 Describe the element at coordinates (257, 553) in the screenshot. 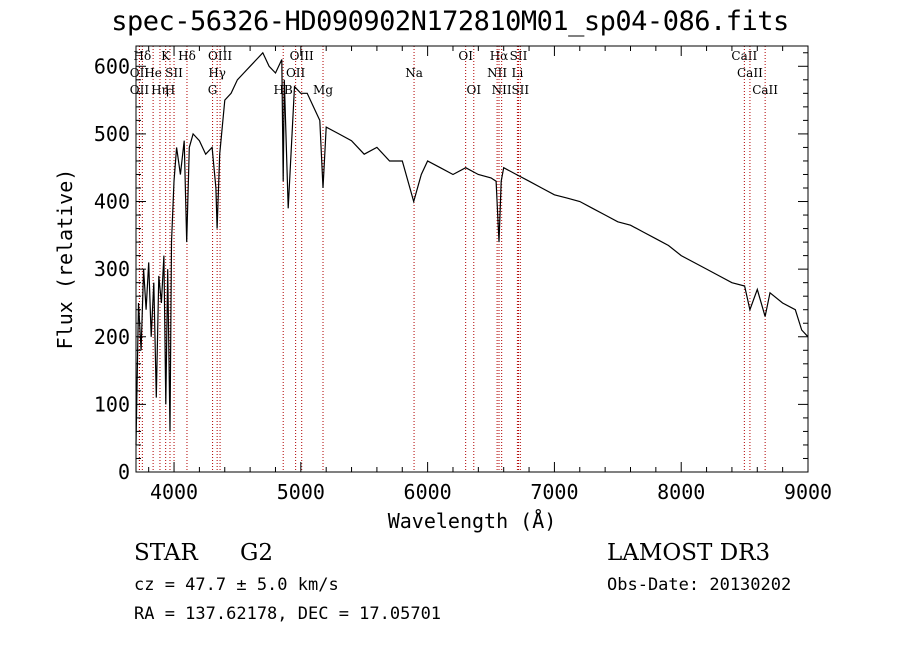

I see `object-subclass: G2` at that location.